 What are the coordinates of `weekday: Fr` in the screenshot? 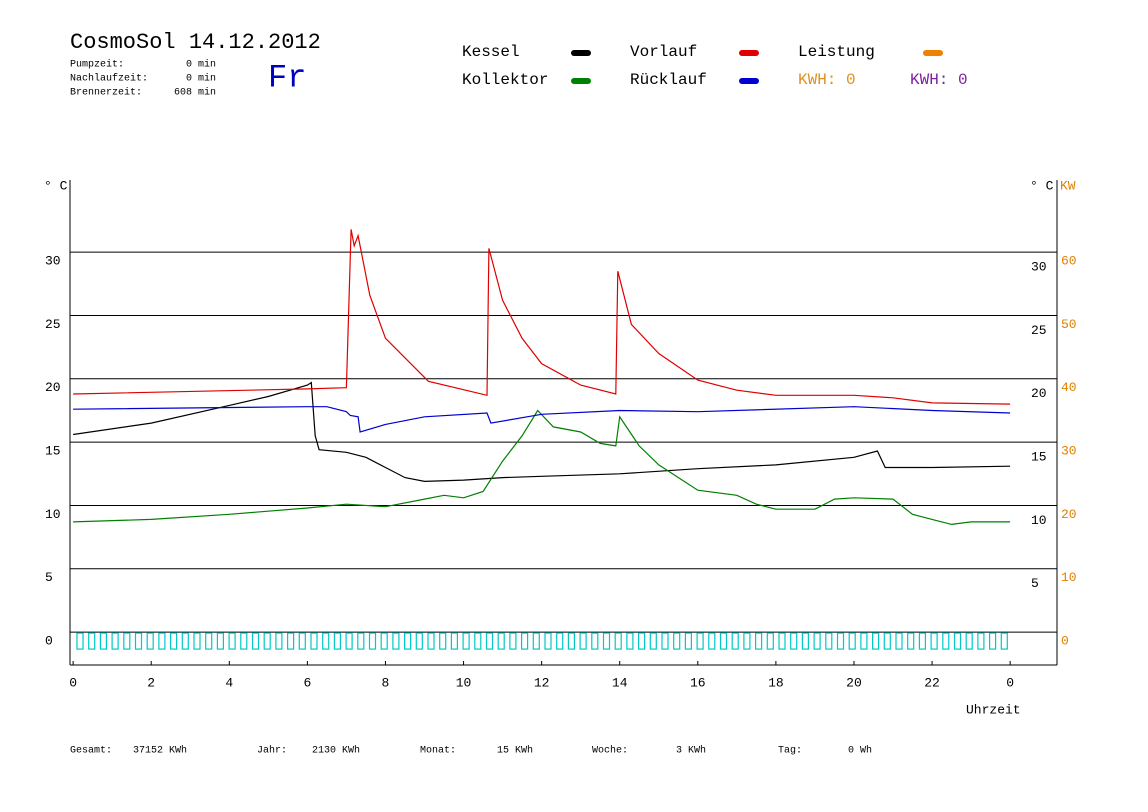 It's located at (287, 77).